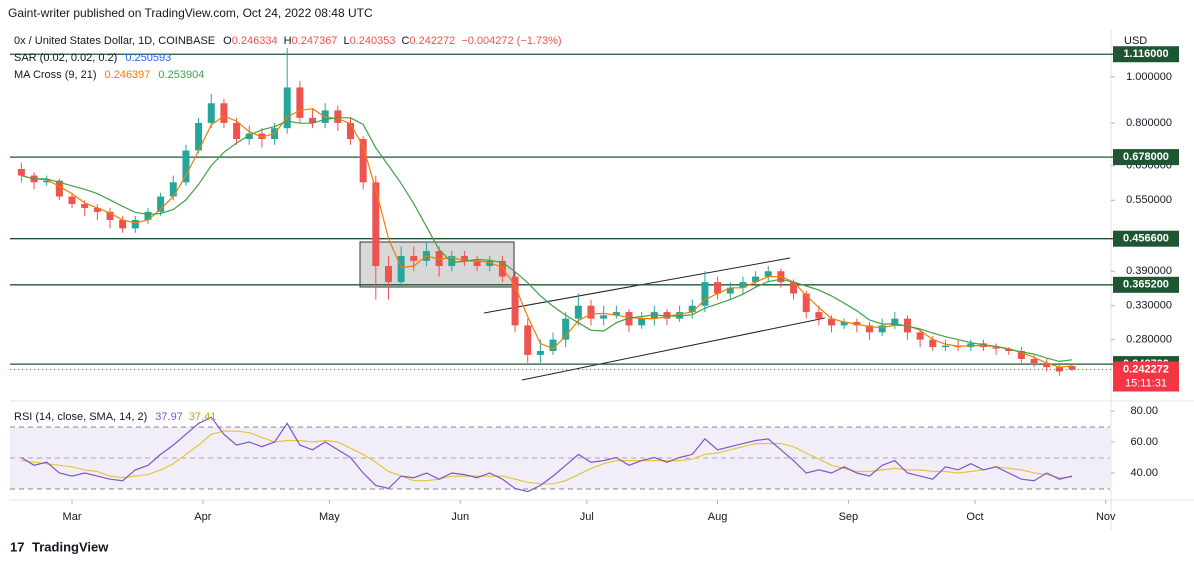 This screenshot has width=1194, height=565. What do you see at coordinates (432, 41) in the screenshot?
I see `ohlc-value: 0.242272` at bounding box center [432, 41].